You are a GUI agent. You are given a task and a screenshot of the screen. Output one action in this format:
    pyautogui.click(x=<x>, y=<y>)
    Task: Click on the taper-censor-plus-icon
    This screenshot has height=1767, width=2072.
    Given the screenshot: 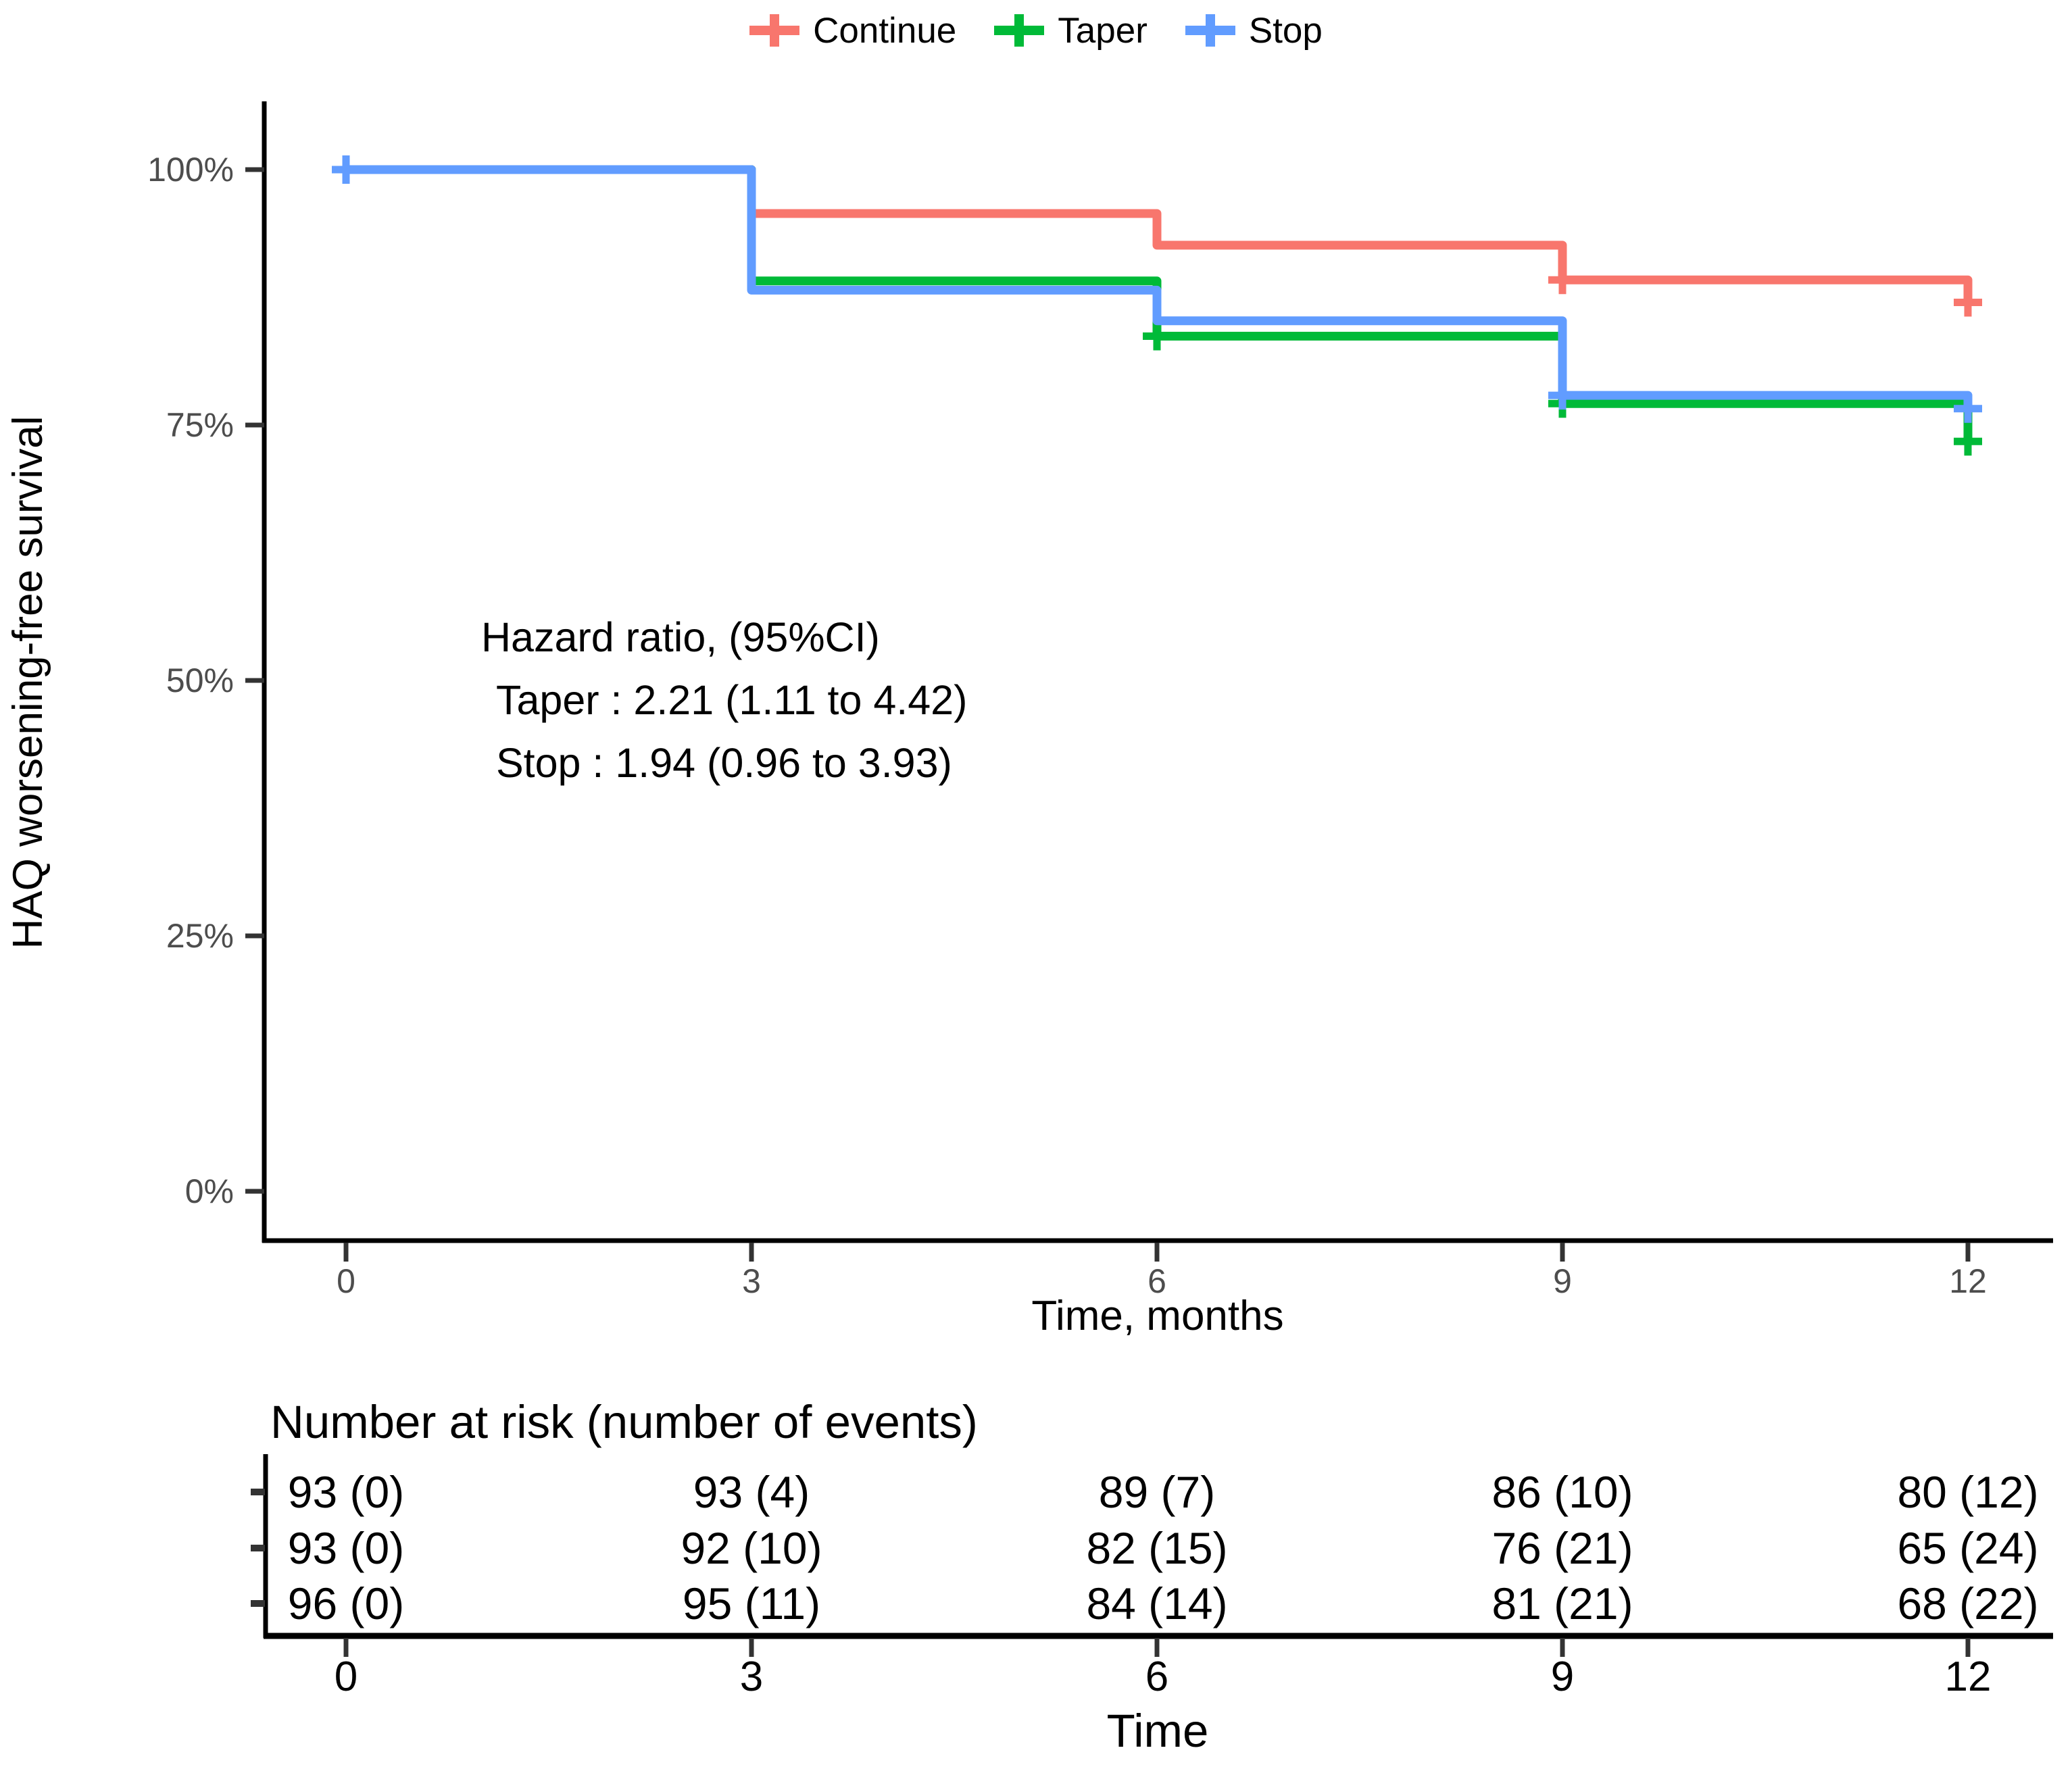 What is the action you would take?
    pyautogui.click(x=1019, y=31)
    